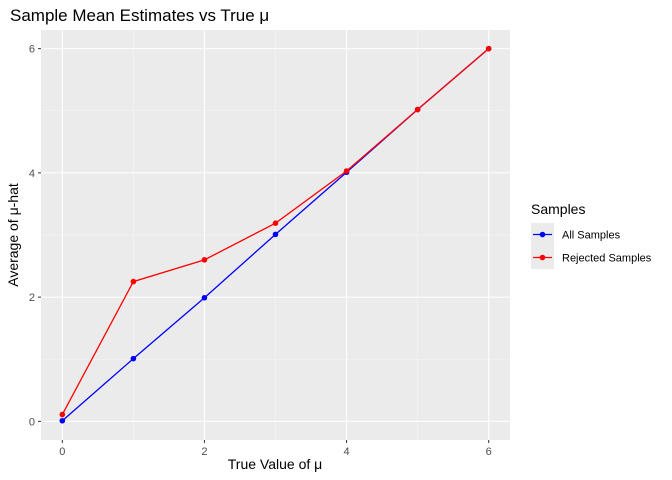 The image size is (672, 480). I want to click on legend: Samples All Samples Rejected Samples, so click(591, 235).